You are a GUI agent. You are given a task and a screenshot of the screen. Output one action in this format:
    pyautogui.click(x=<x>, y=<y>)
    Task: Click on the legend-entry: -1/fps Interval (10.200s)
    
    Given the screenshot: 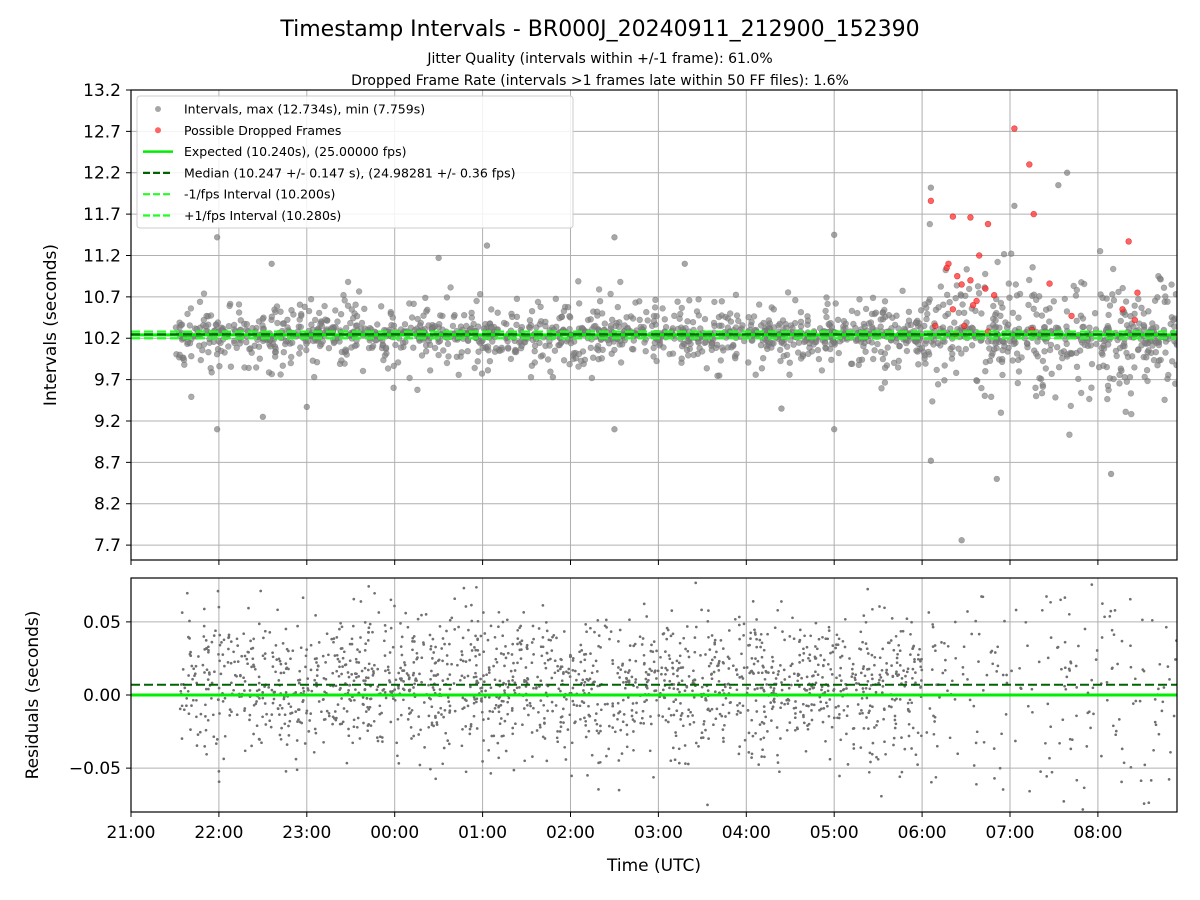 What is the action you would take?
    pyautogui.click(x=259, y=194)
    